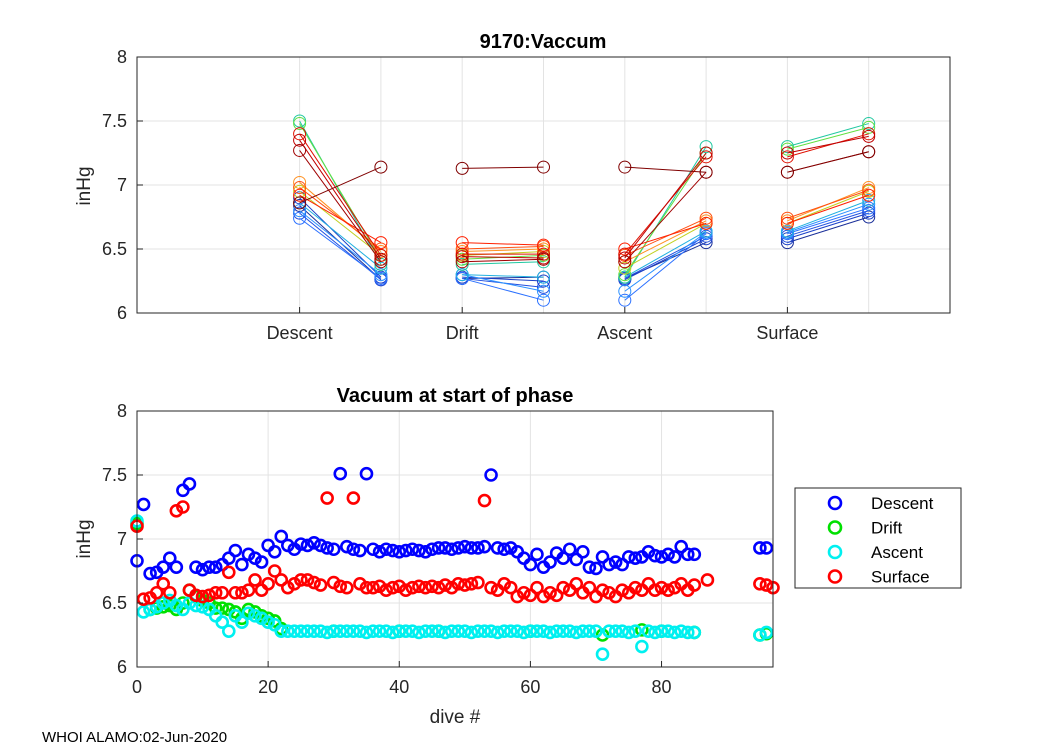 This screenshot has width=1050, height=750. Describe the element at coordinates (455, 548) in the screenshot. I see `bottom-series-surface` at that location.